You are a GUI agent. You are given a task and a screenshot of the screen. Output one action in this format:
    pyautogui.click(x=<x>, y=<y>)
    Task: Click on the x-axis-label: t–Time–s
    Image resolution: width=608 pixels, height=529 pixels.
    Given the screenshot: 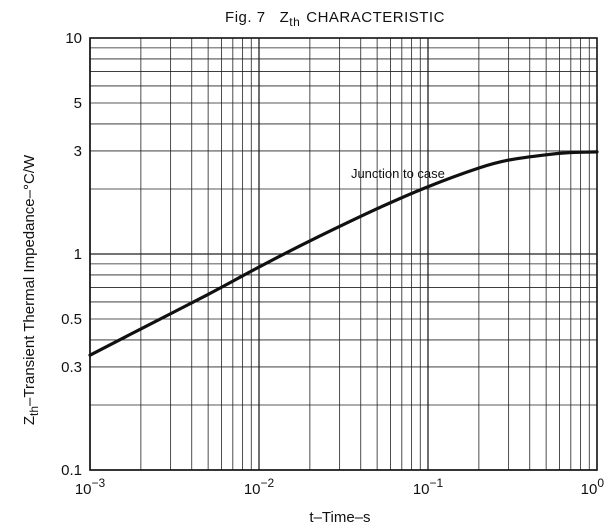 What is the action you would take?
    pyautogui.click(x=339, y=517)
    